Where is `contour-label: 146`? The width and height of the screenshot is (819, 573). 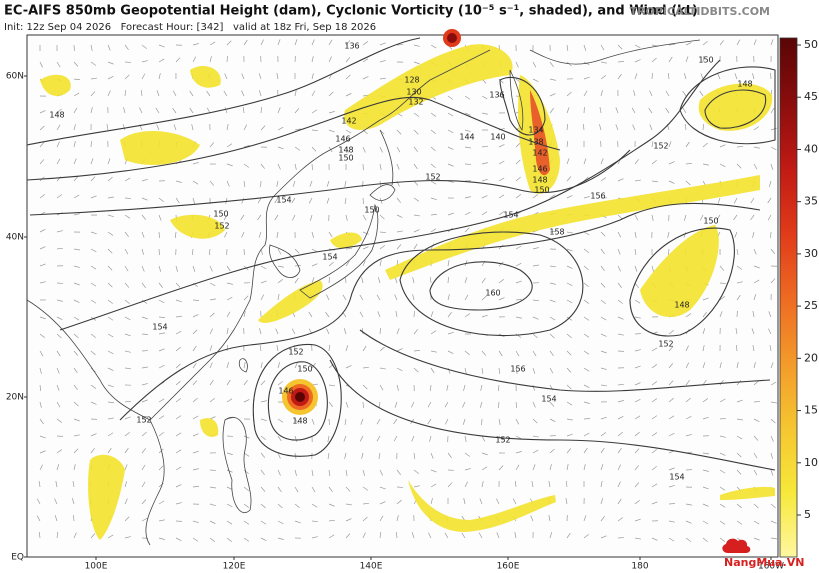 contour-label: 146 is located at coordinates (285, 391).